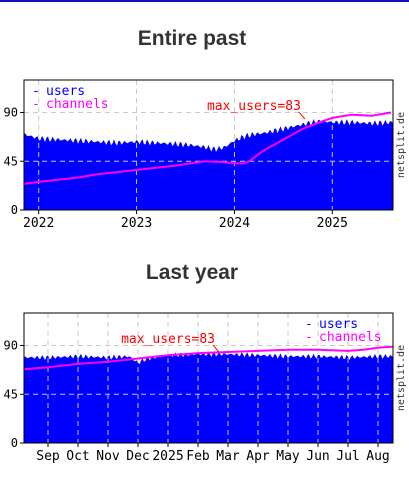 This screenshot has width=409, height=486. I want to click on x-tick-label-Jul: Jul, so click(347, 456).